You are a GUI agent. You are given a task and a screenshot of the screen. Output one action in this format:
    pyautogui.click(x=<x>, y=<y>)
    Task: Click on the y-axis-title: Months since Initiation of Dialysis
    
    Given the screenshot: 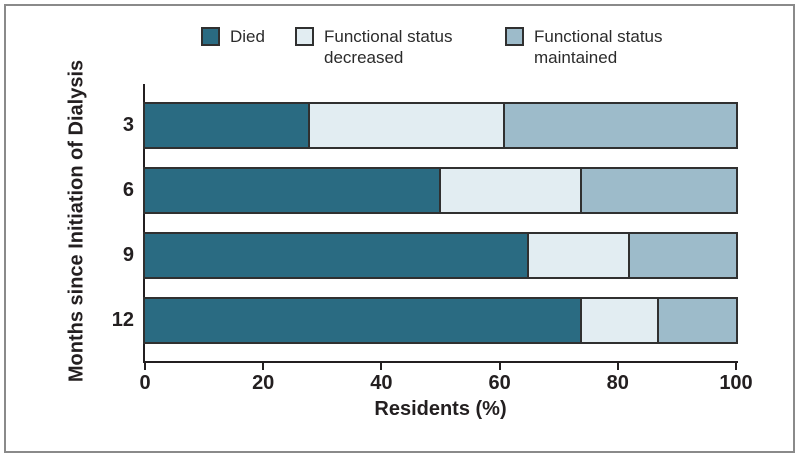 What is the action you would take?
    pyautogui.click(x=76, y=221)
    